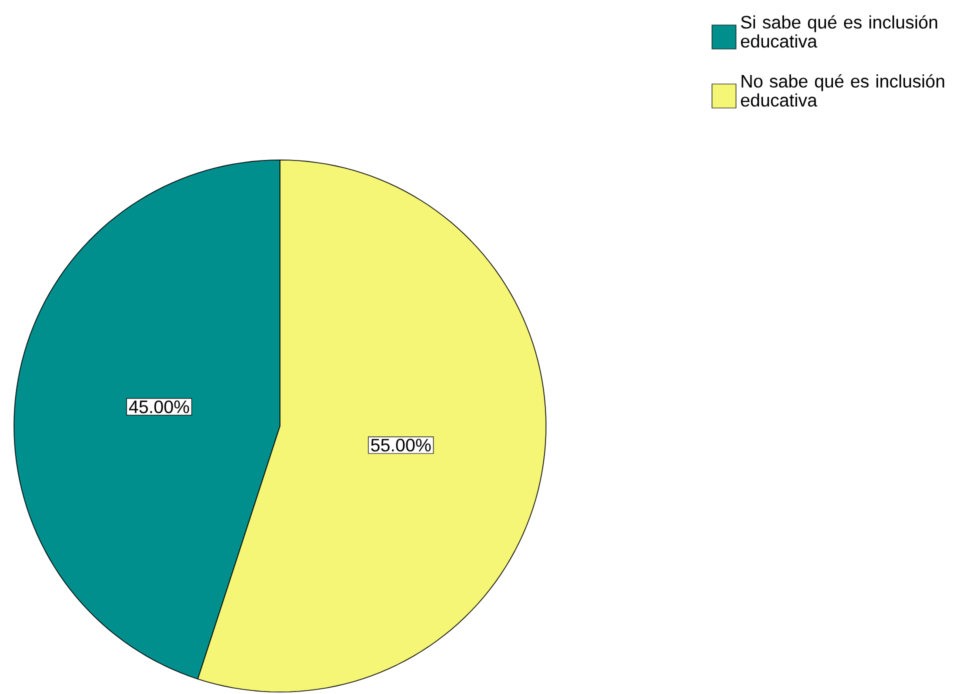  I want to click on legend-label: No sabe qué es inclusión educativa, so click(842, 90).